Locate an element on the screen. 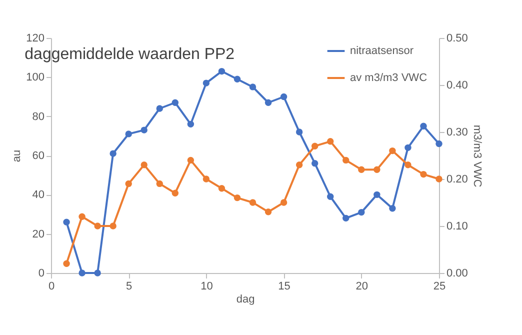 The height and width of the screenshot is (335, 522). y-tick-label: 120 is located at coordinates (35, 38).